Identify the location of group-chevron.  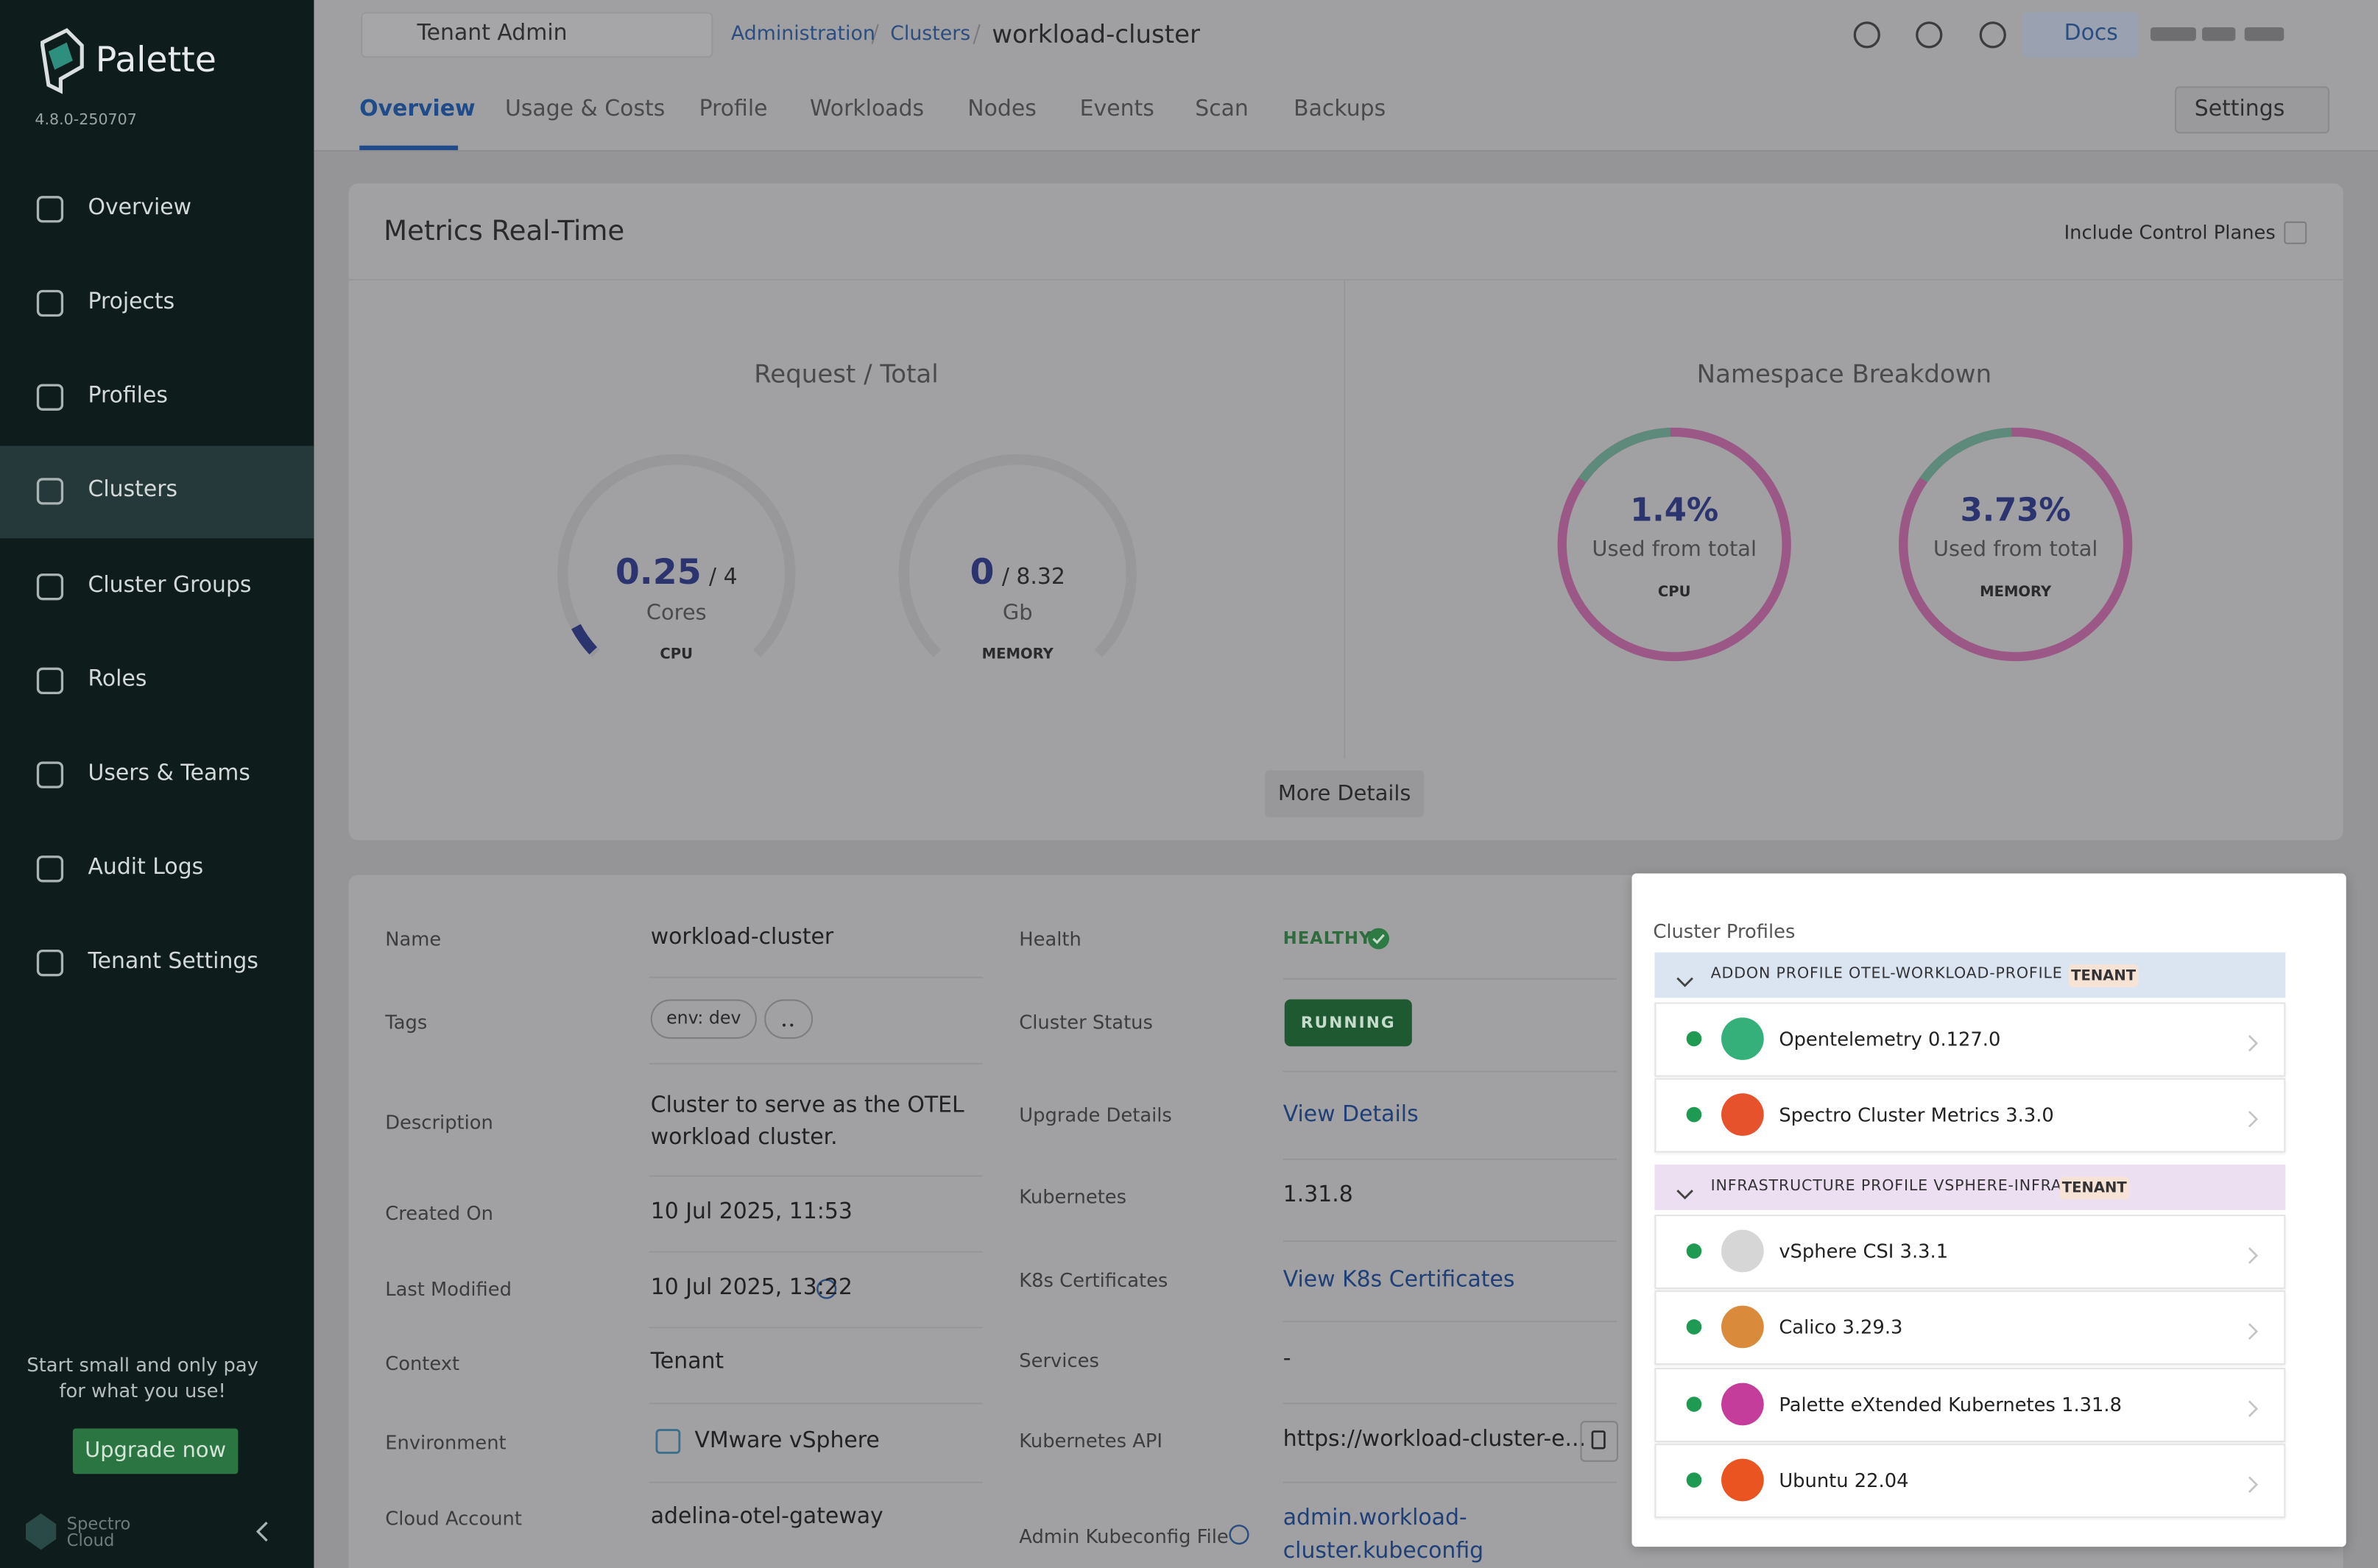
(1685, 1190).